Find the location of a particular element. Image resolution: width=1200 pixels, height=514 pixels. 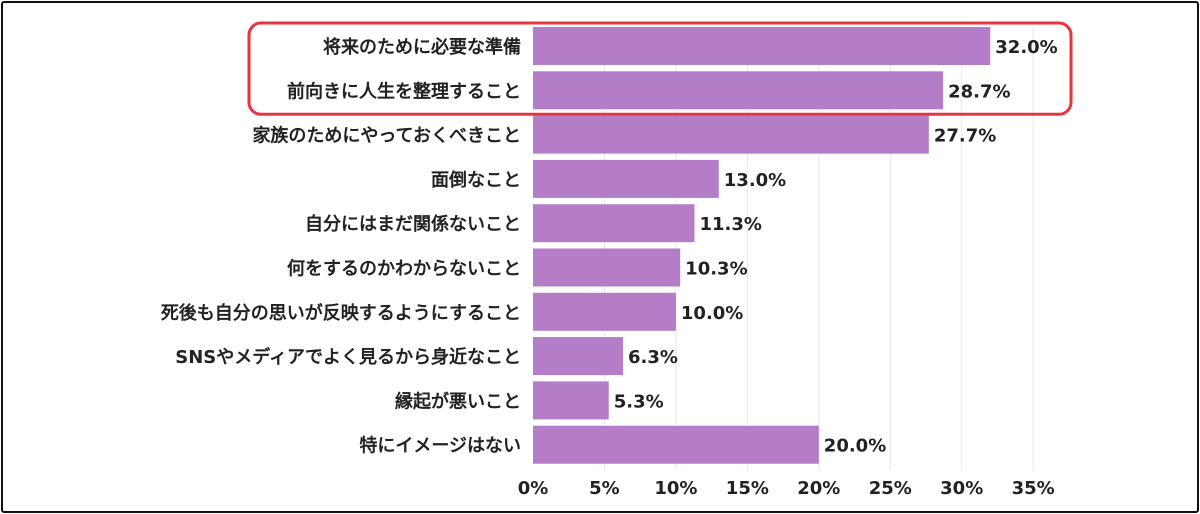

category-label: 特にイメージはない is located at coordinates (440, 446).